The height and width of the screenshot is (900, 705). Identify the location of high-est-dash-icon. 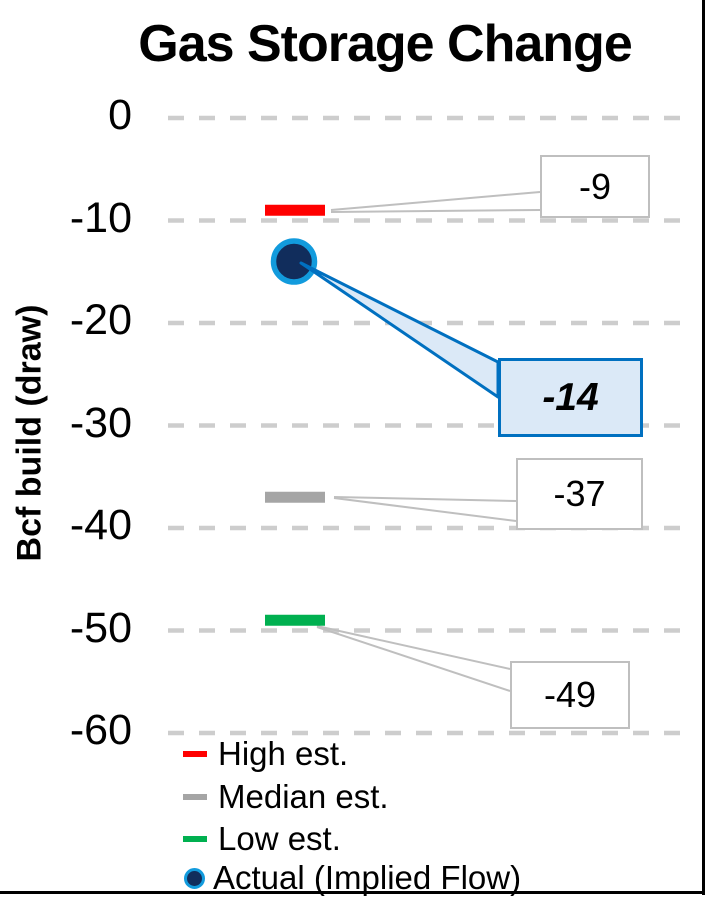
(195, 754).